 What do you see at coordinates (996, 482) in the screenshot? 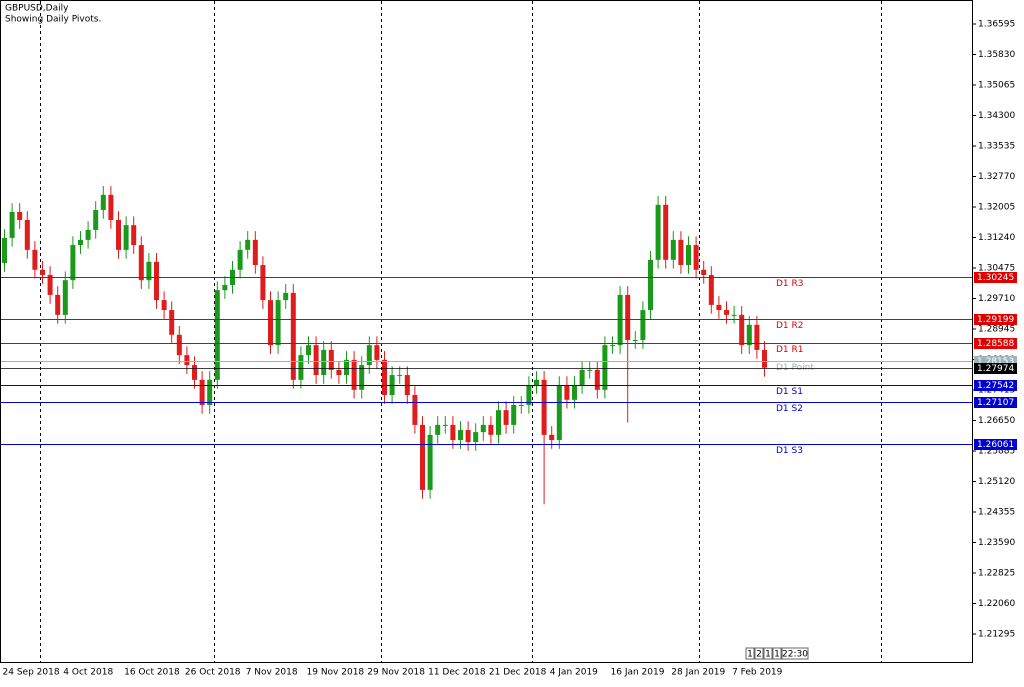
I see `y-tick-label: 1.25120` at bounding box center [996, 482].